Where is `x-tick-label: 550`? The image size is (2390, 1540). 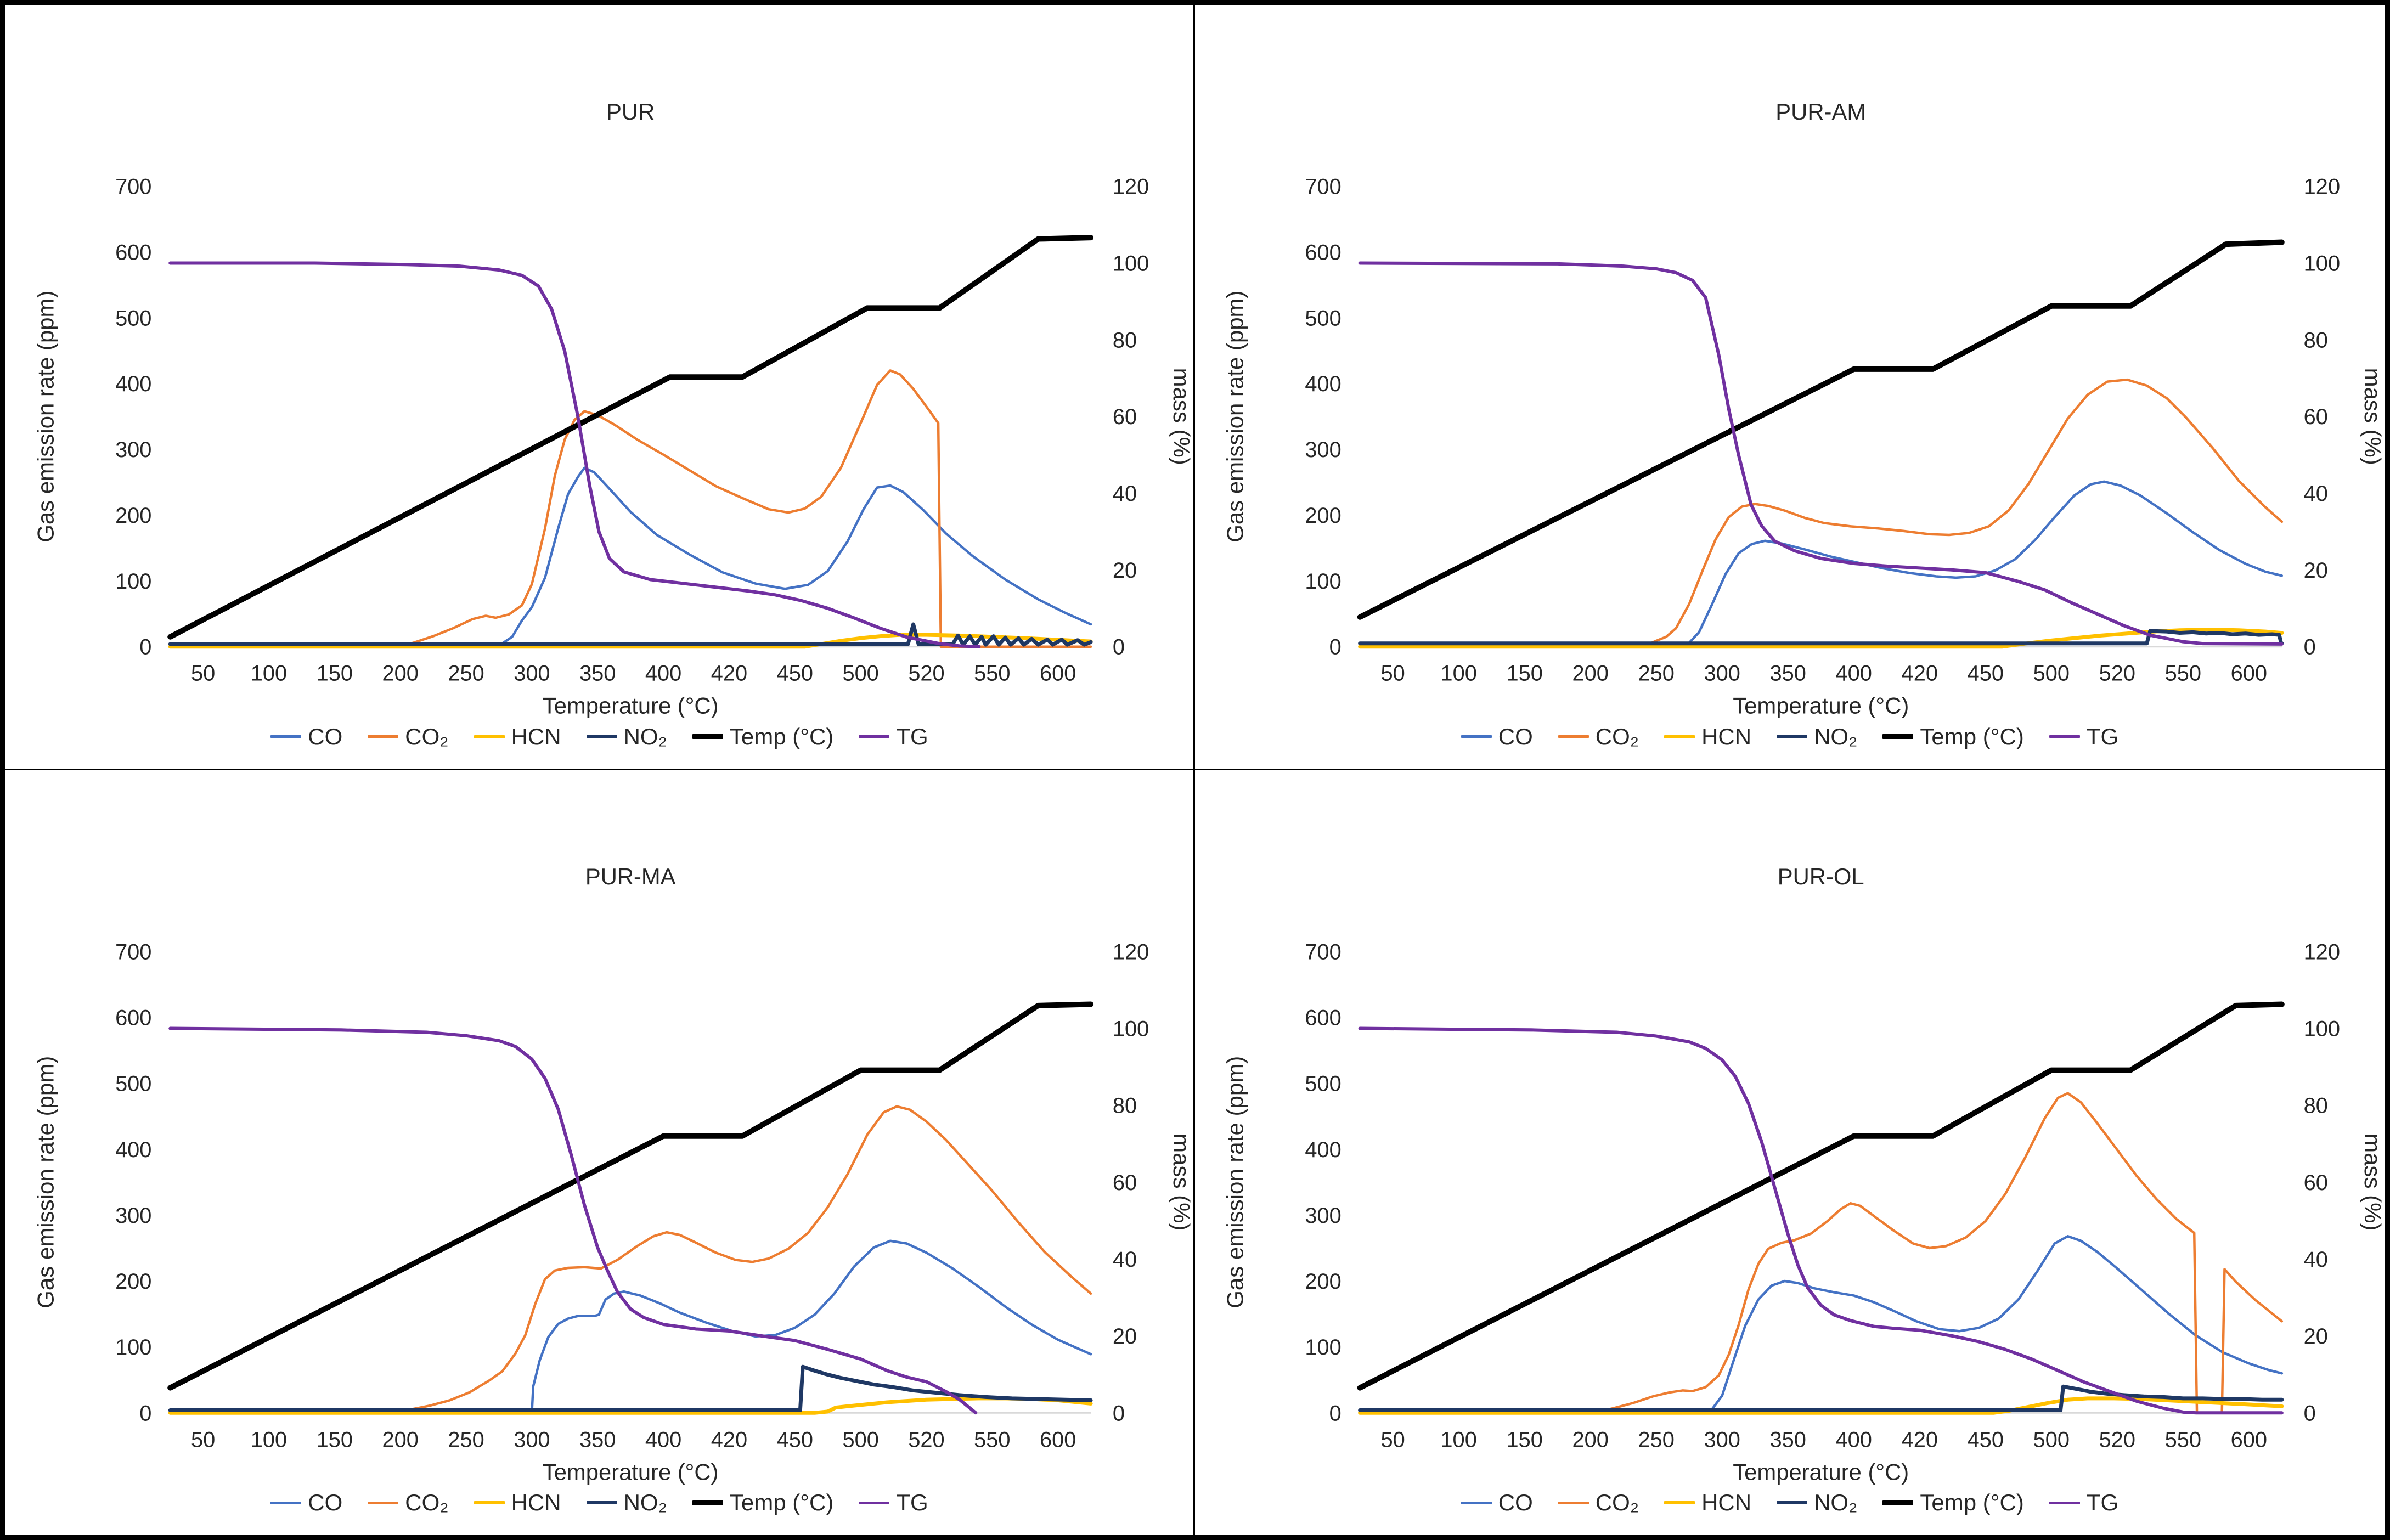
x-tick-label: 550 is located at coordinates (2183, 674).